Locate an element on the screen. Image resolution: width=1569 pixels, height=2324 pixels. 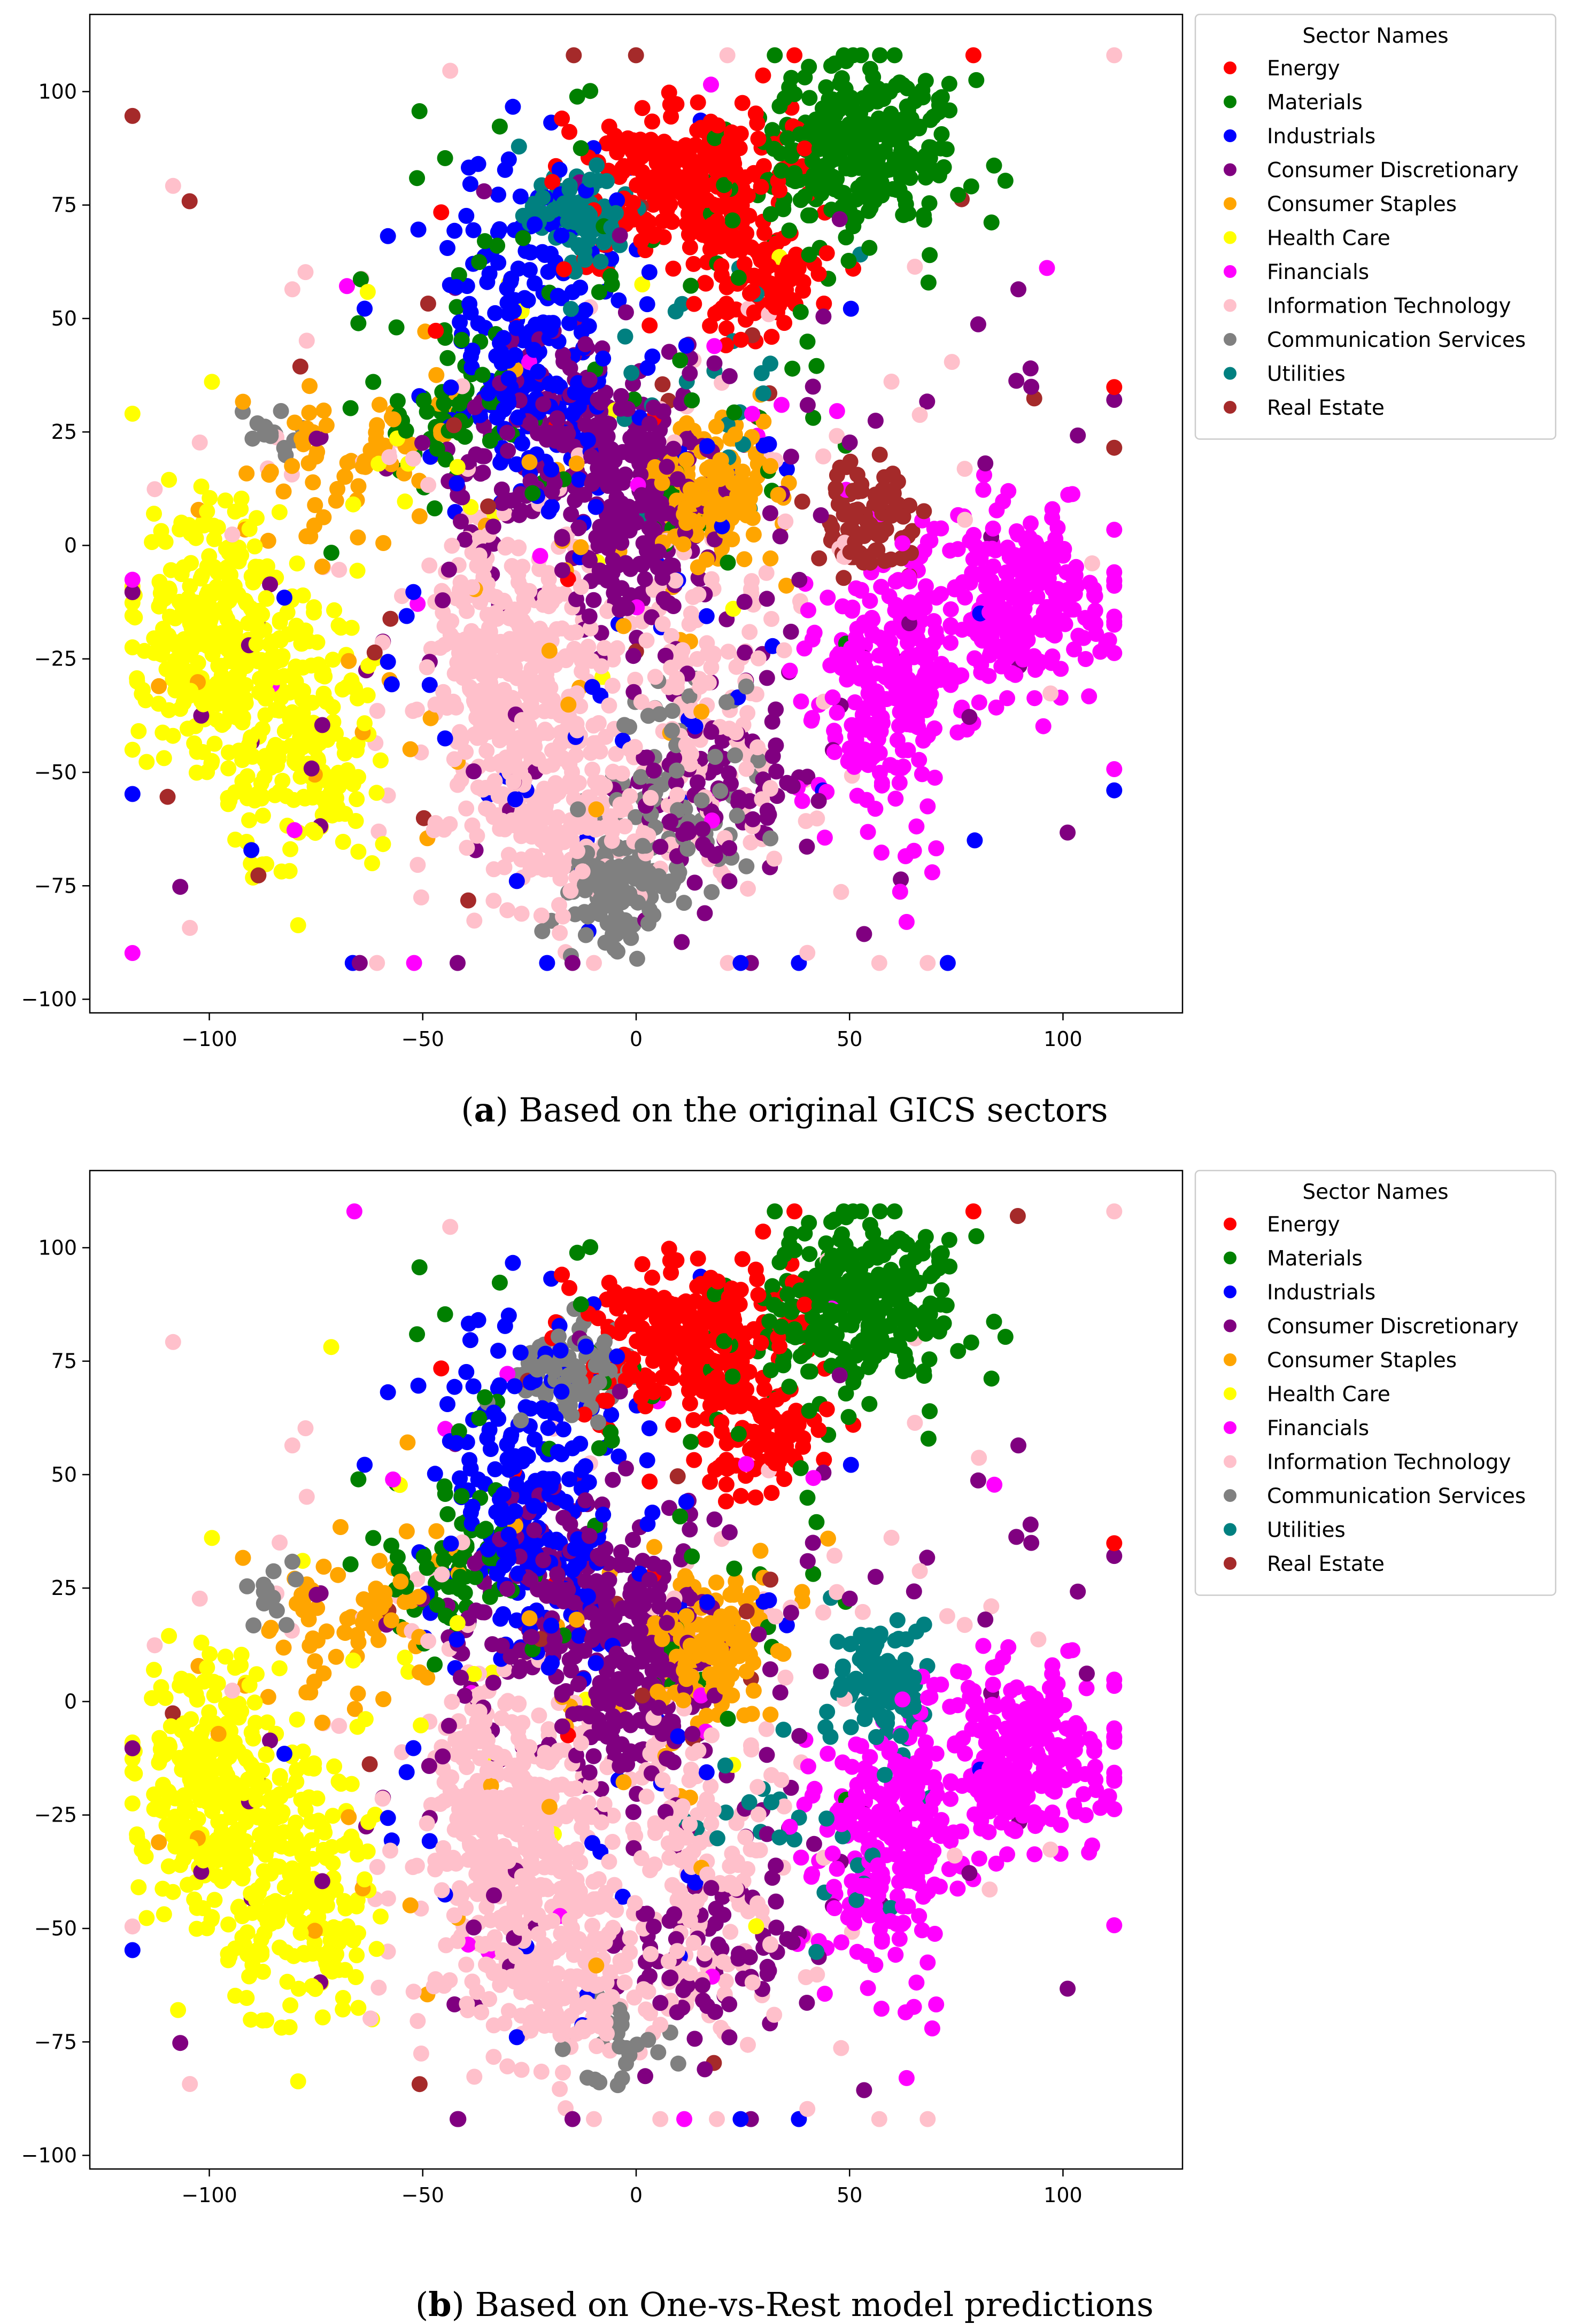
legend-label: Information Technology is located at coordinates (1389, 307).